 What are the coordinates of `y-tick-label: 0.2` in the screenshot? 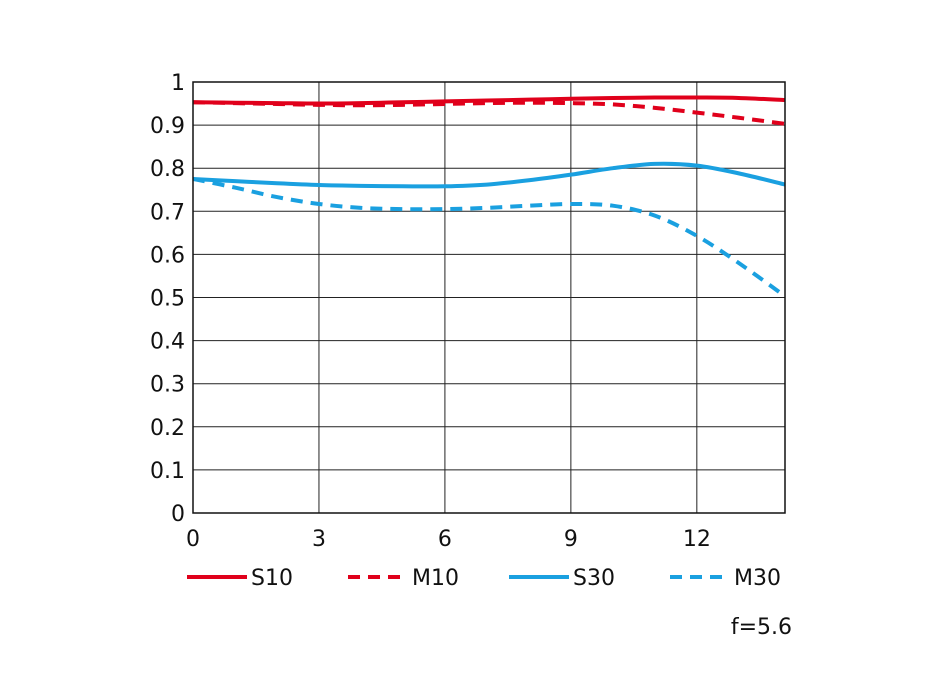 It's located at (167, 428).